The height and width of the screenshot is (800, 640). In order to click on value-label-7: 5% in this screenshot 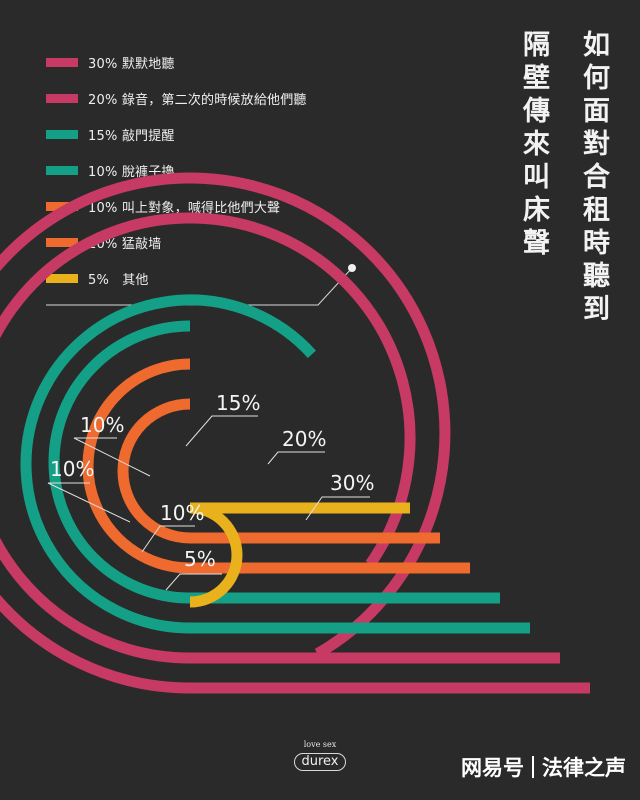, I will do `click(200, 559)`.